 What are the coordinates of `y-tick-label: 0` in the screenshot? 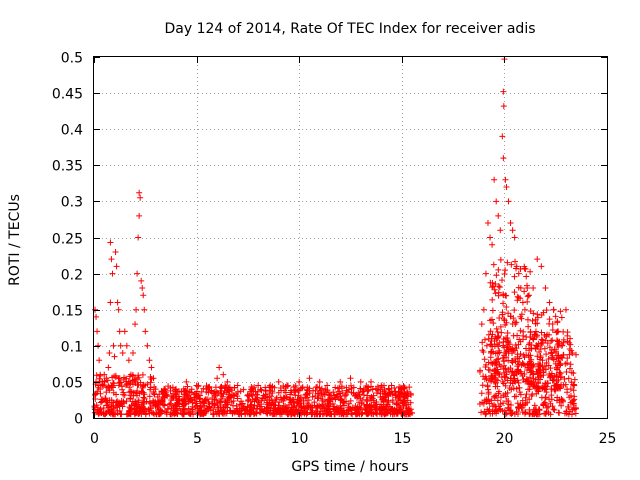 It's located at (78, 420).